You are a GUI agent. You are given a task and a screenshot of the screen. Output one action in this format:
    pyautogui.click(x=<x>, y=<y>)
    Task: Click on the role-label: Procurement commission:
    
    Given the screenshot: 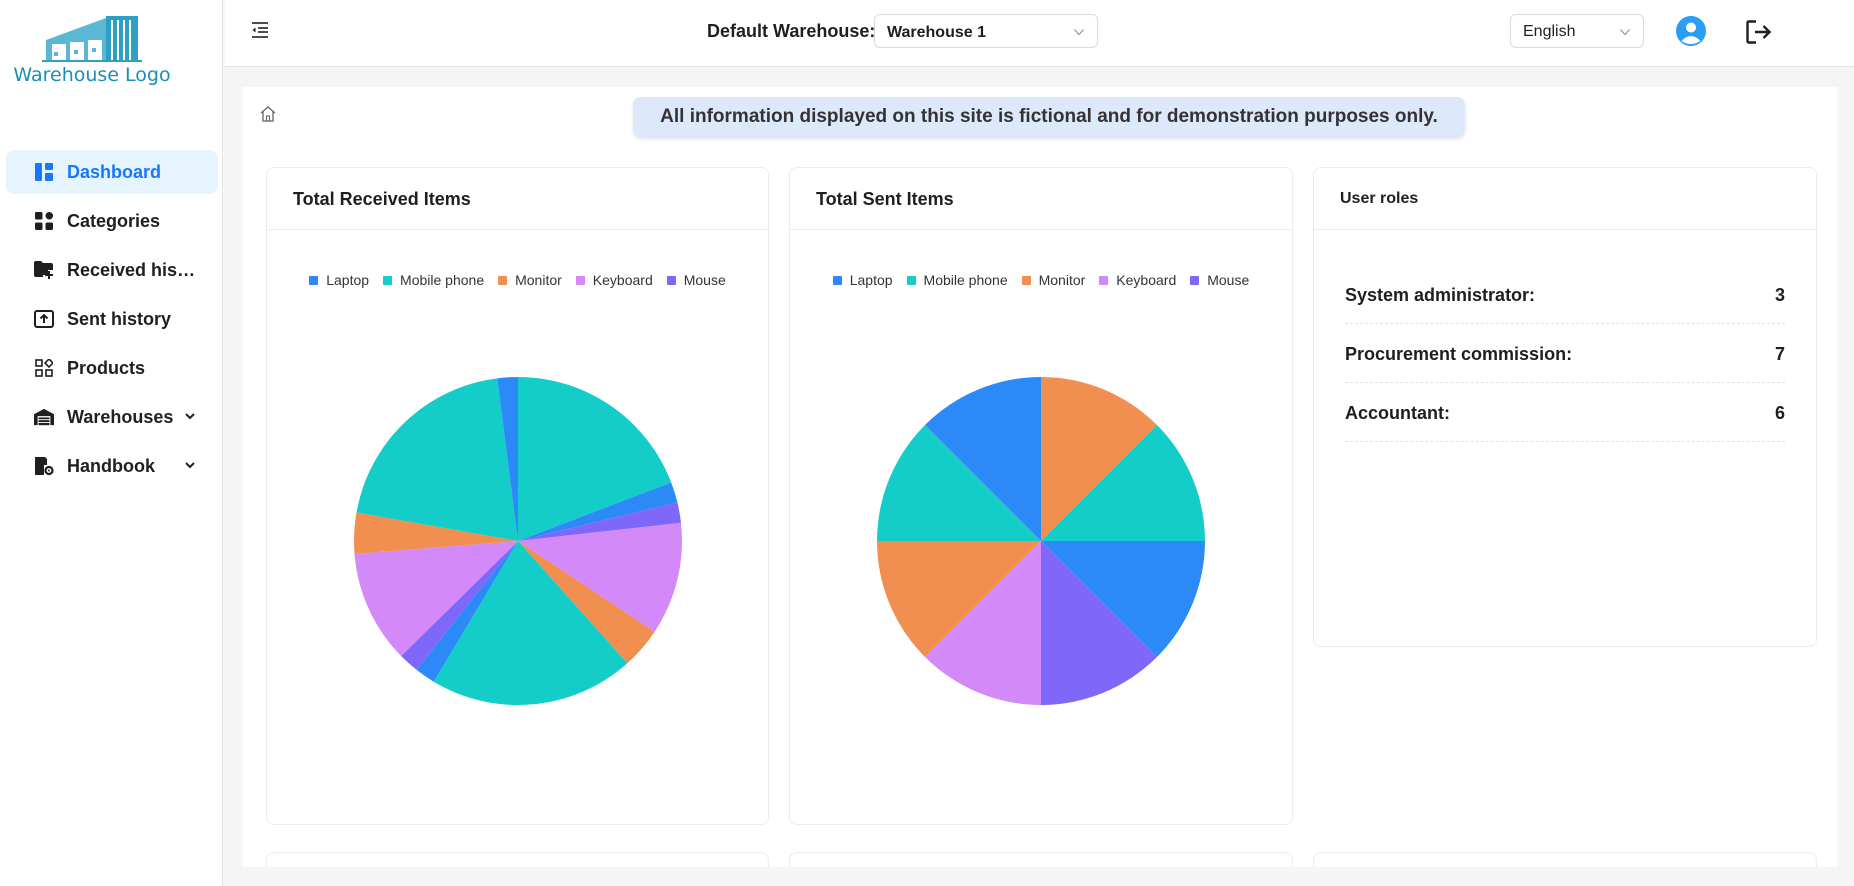 What is the action you would take?
    pyautogui.click(x=1459, y=354)
    